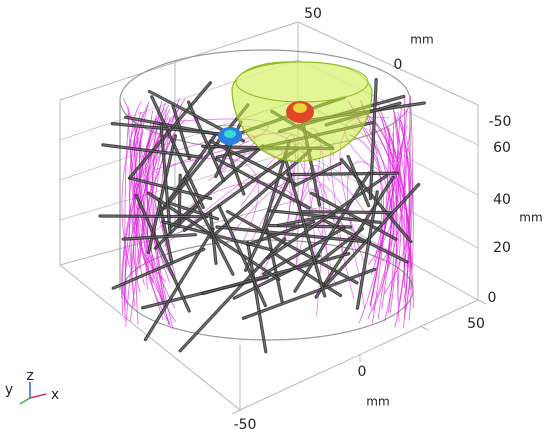 This screenshot has height=438, width=550. What do you see at coordinates (302, 82) in the screenshot?
I see `bowl-rim` at bounding box center [302, 82].